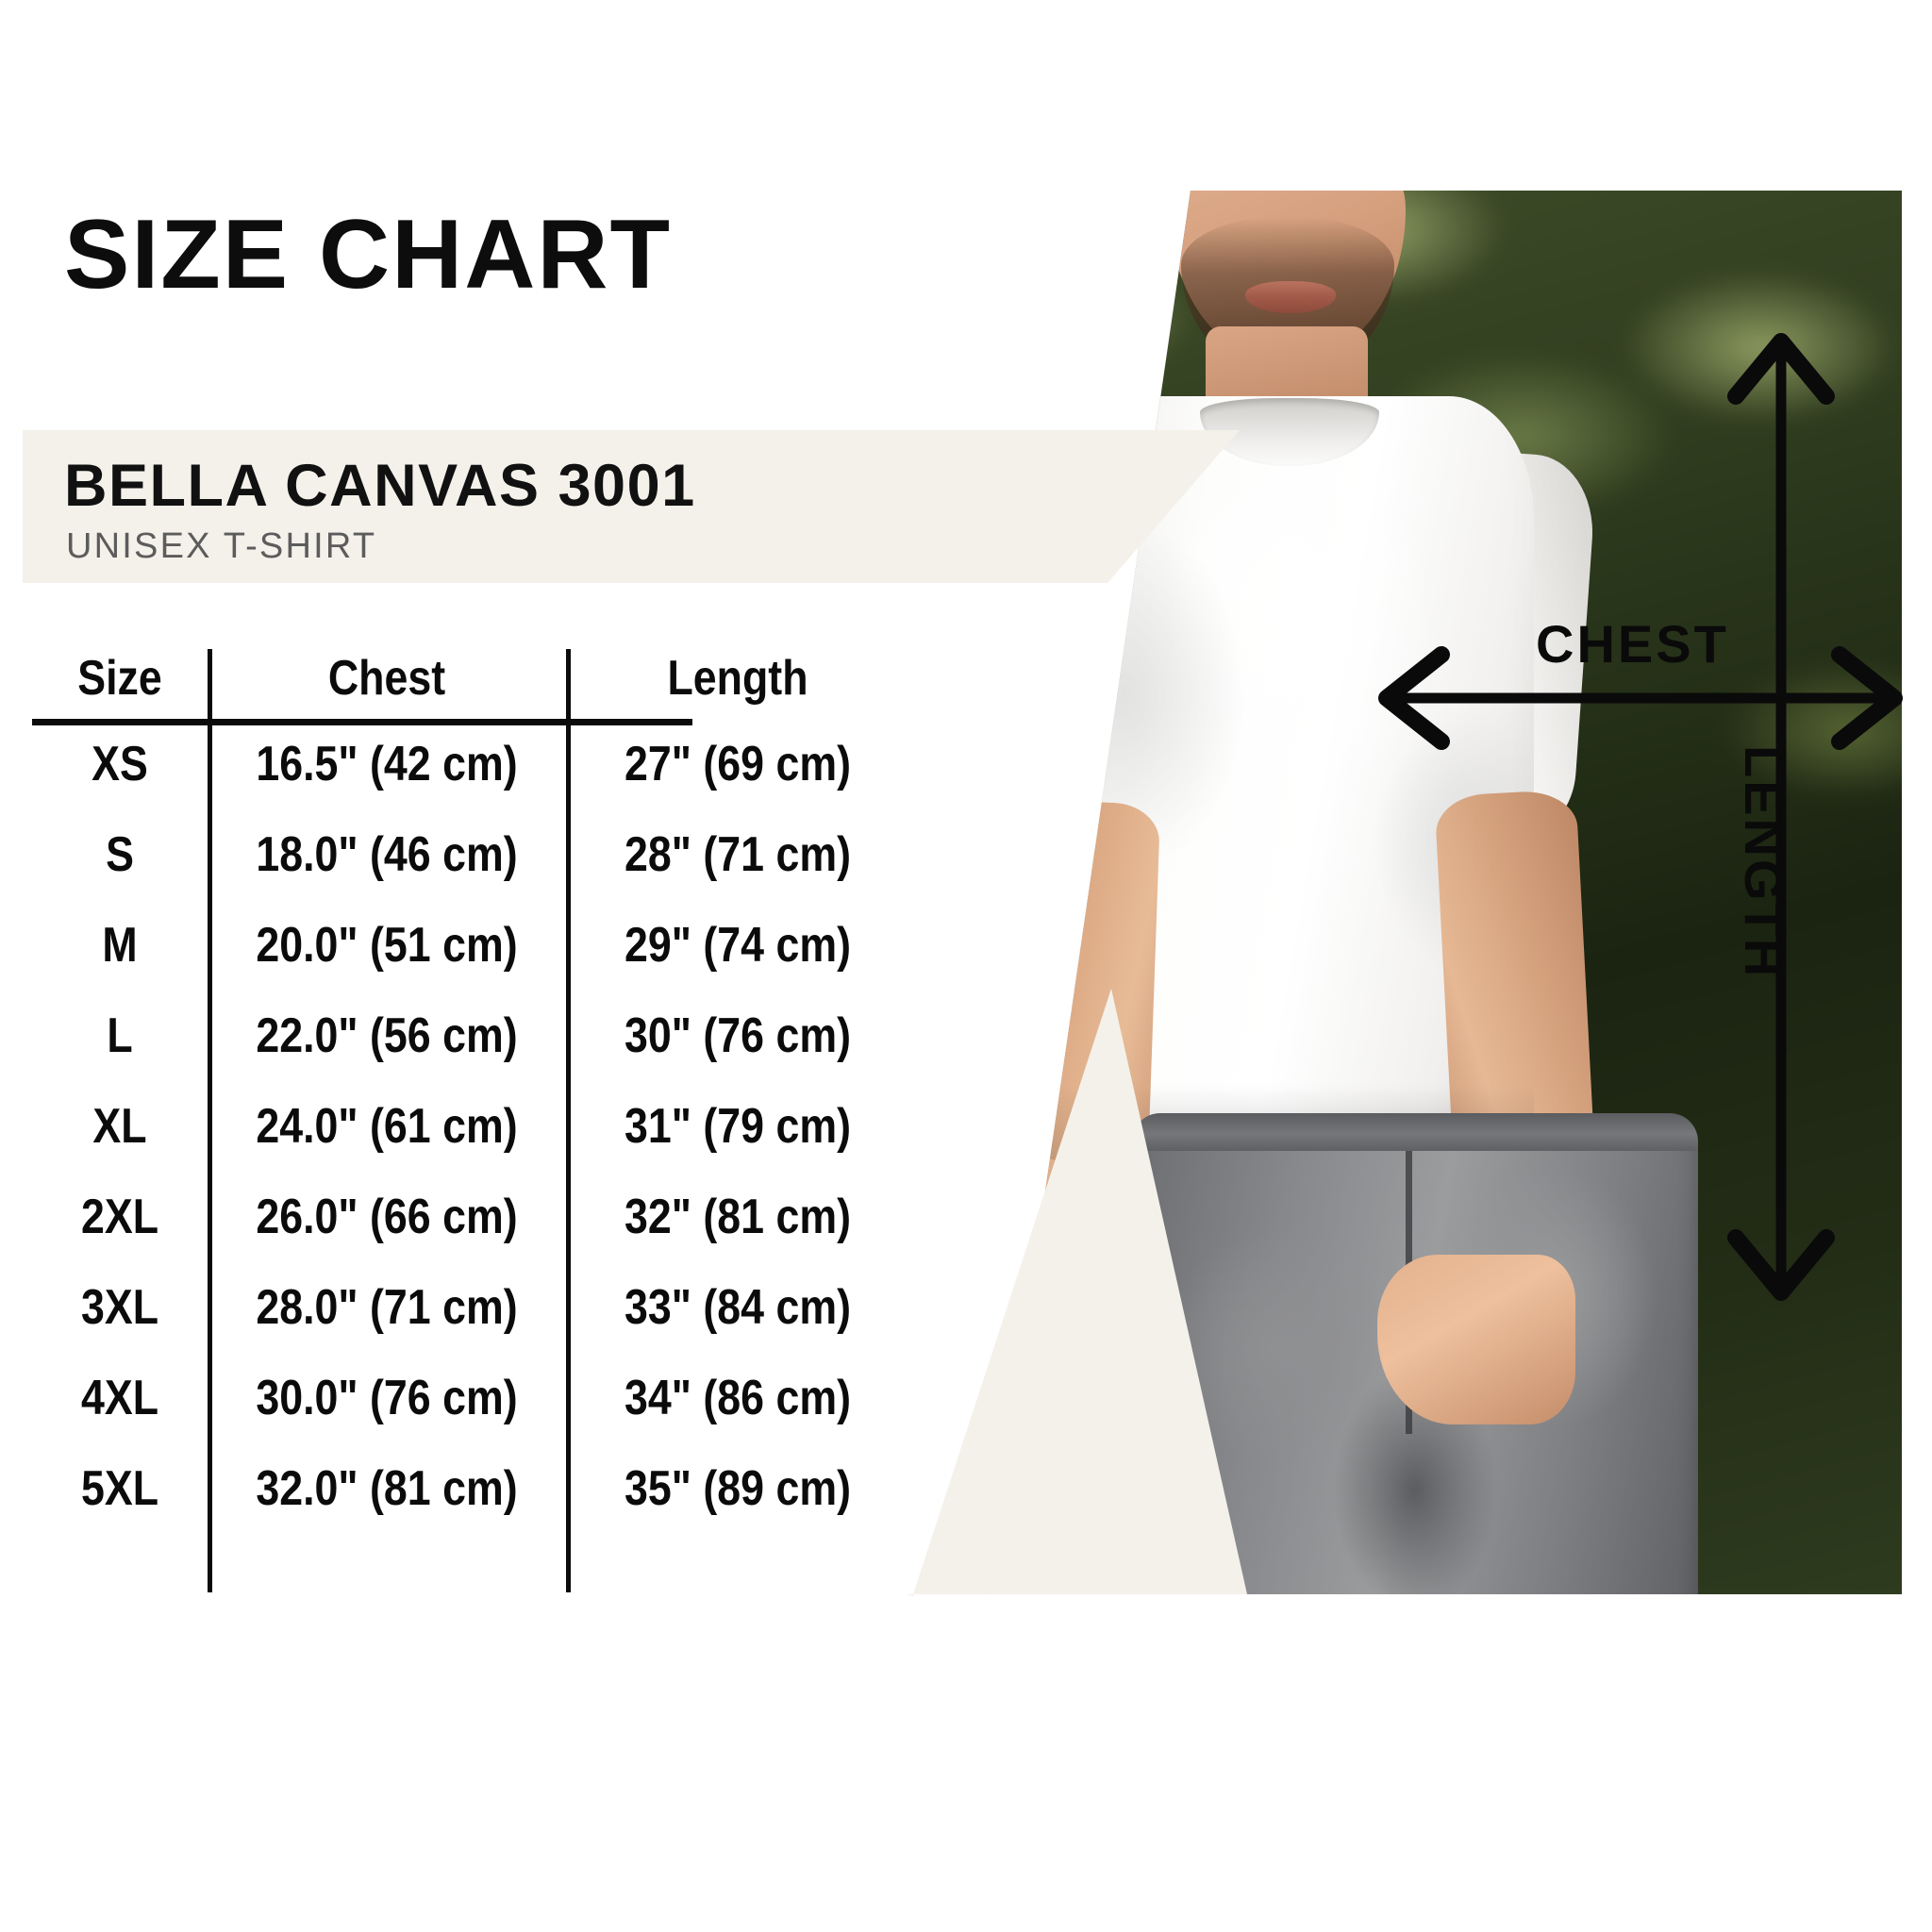  What do you see at coordinates (221, 546) in the screenshot?
I see `product-type-label: UNISEX T-SHIRT` at bounding box center [221, 546].